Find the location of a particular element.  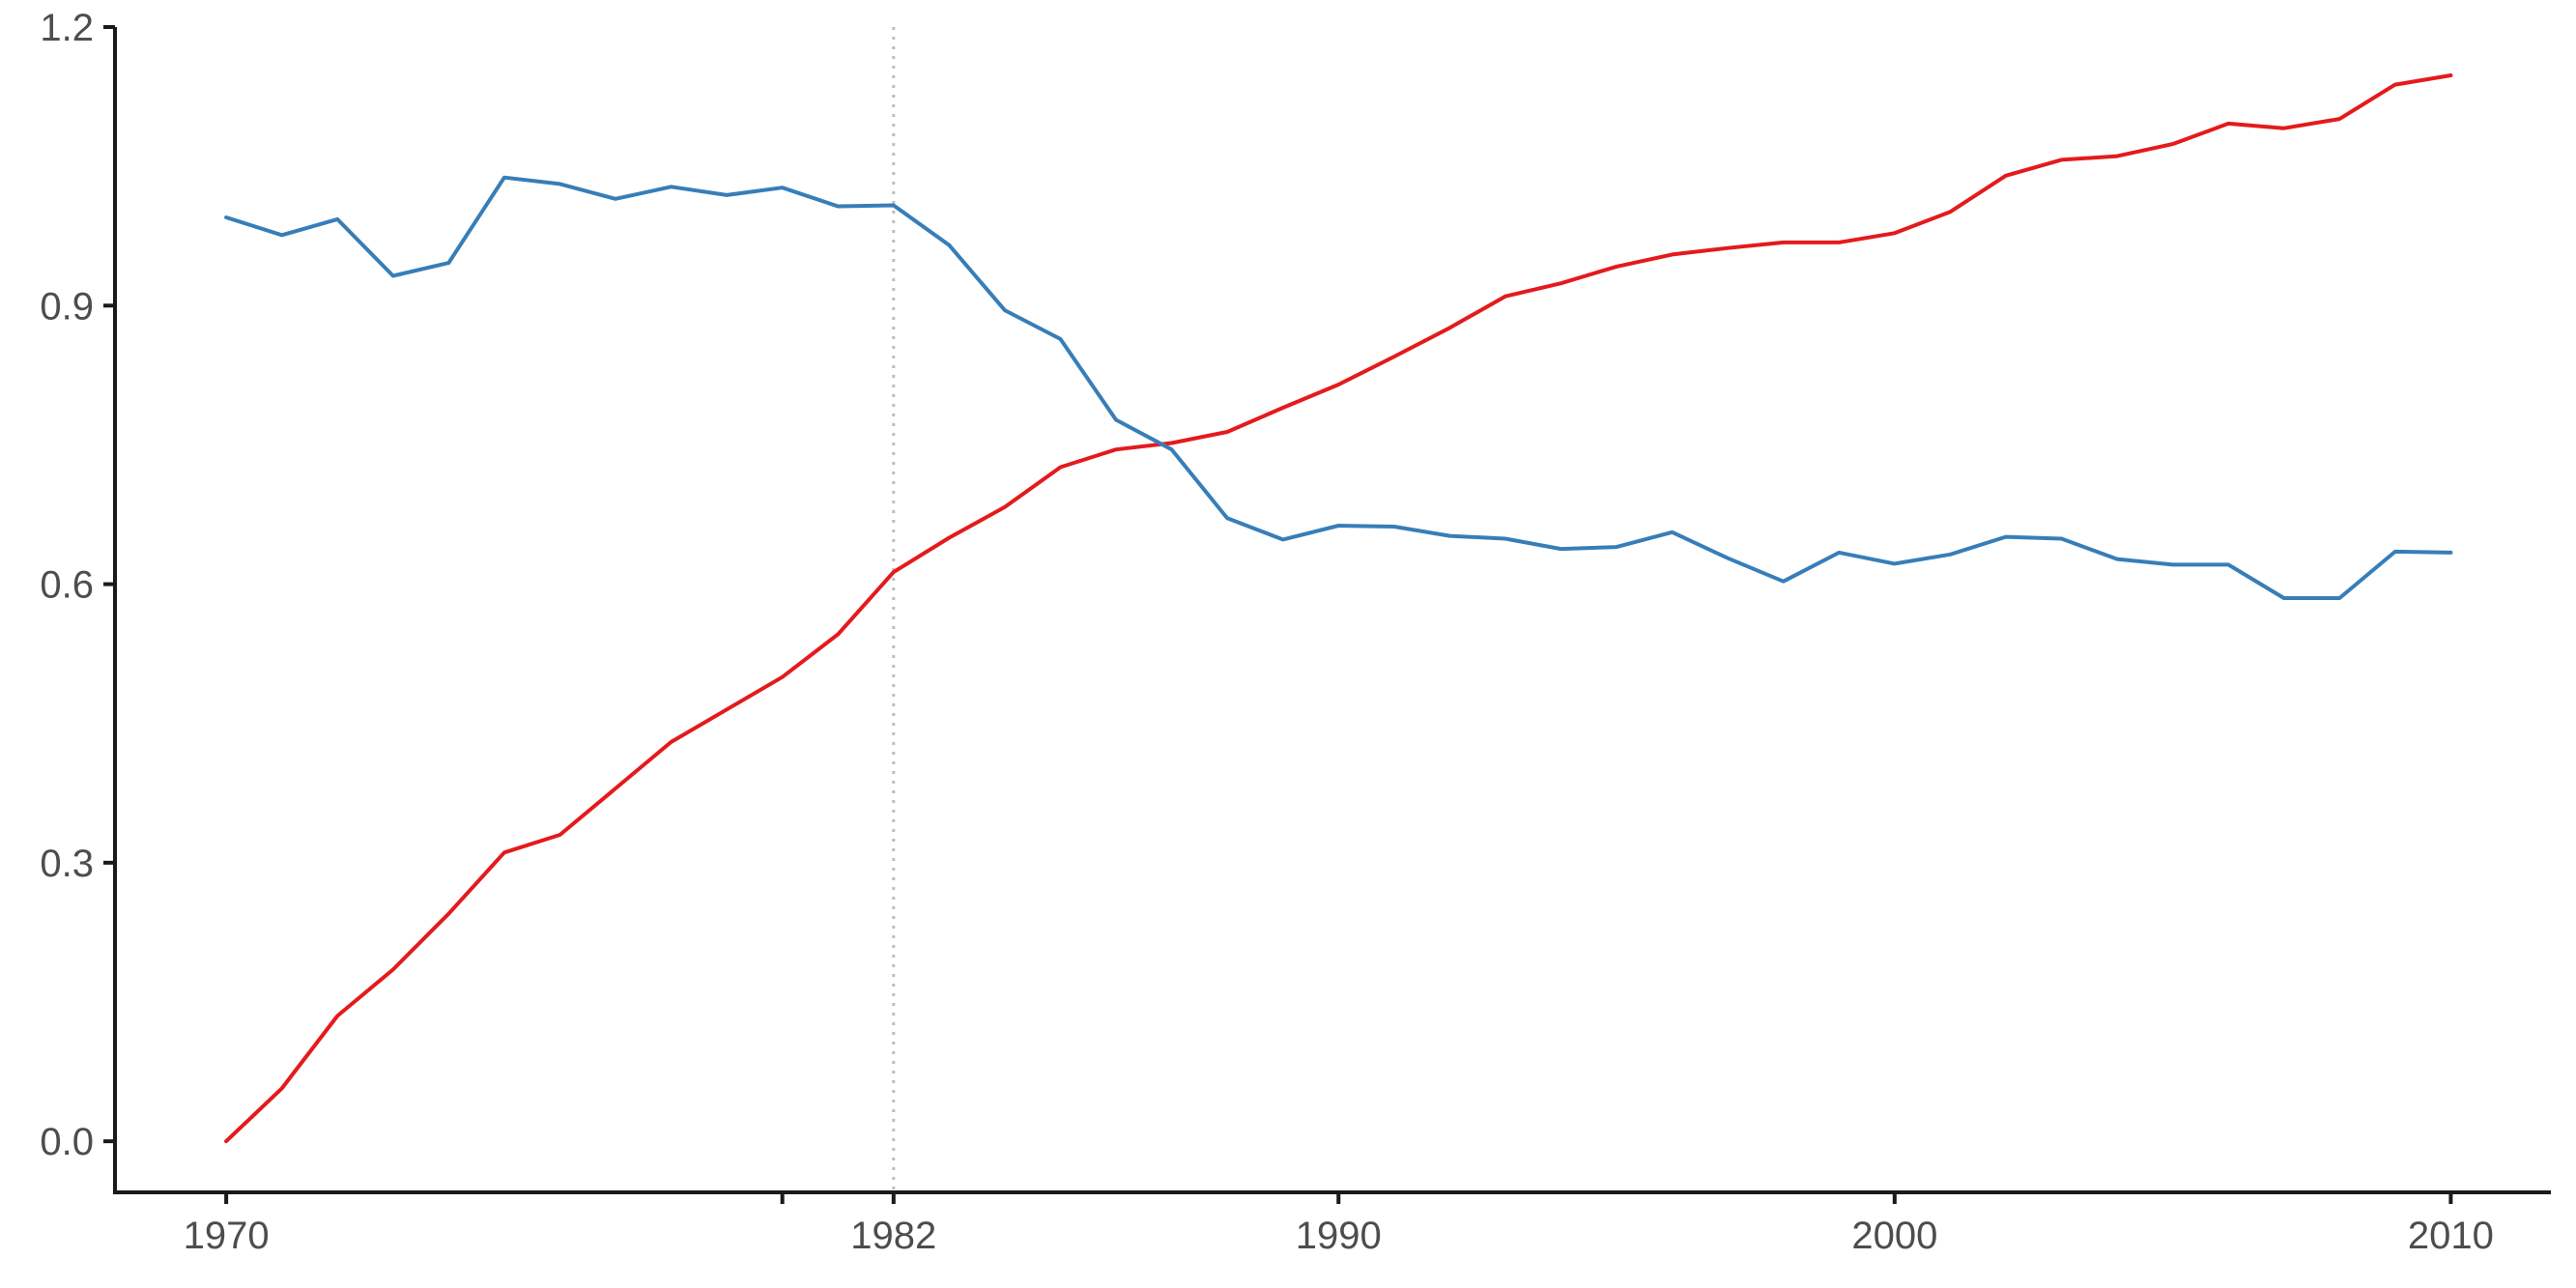

x-tick-label: 1982 is located at coordinates (893, 1236).